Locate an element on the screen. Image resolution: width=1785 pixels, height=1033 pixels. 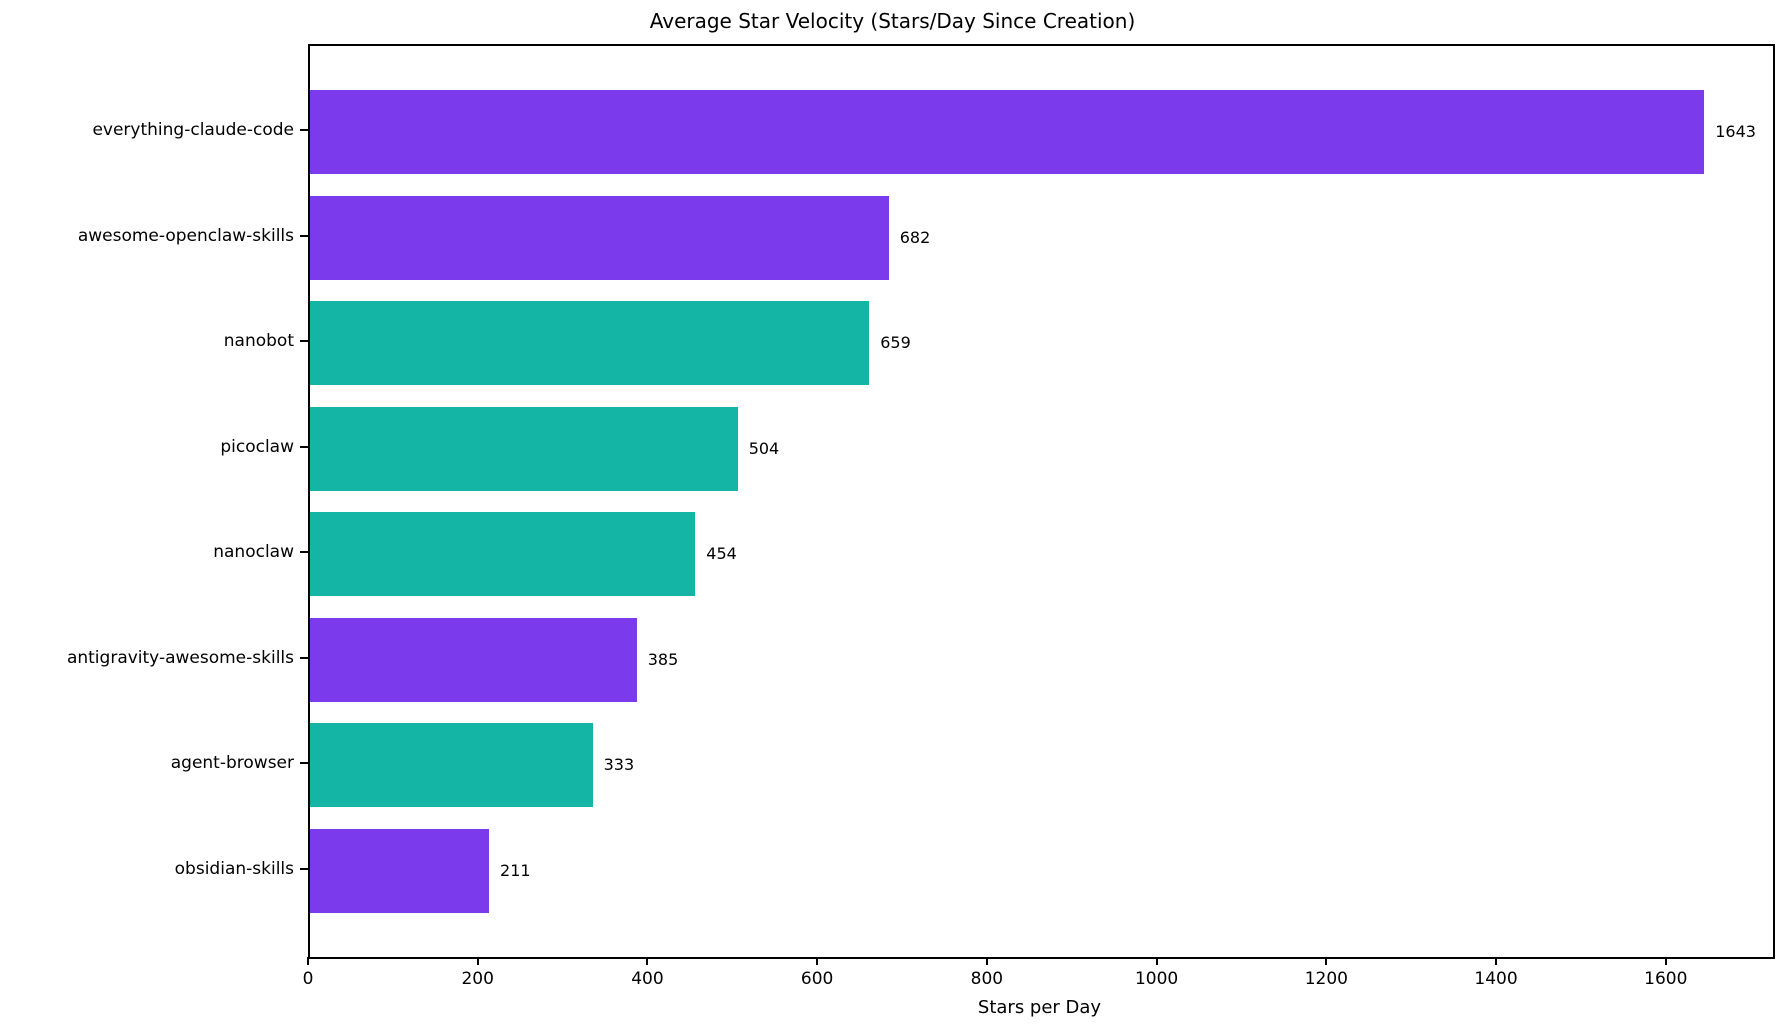
x-axis-label: Stars per Day is located at coordinates (1039, 1007).